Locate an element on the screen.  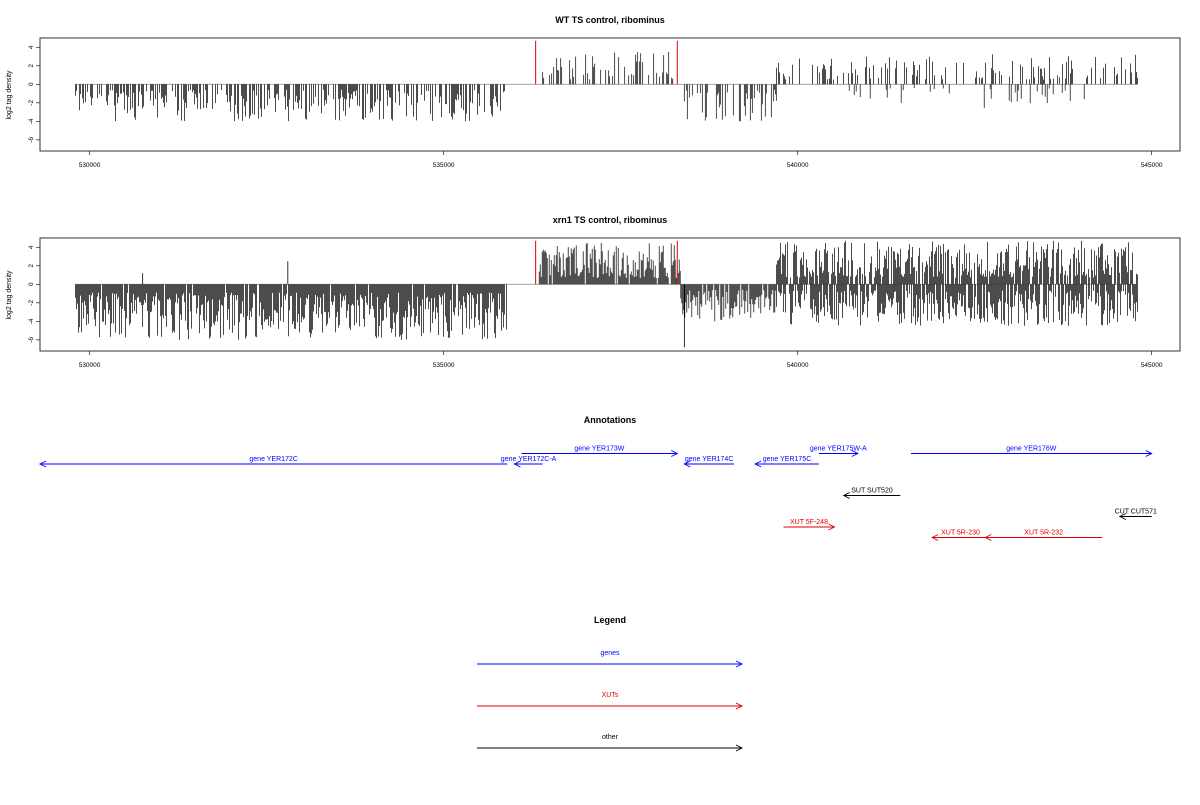
annotation-feature: SUT SUT520 is located at coordinates (871, 493).